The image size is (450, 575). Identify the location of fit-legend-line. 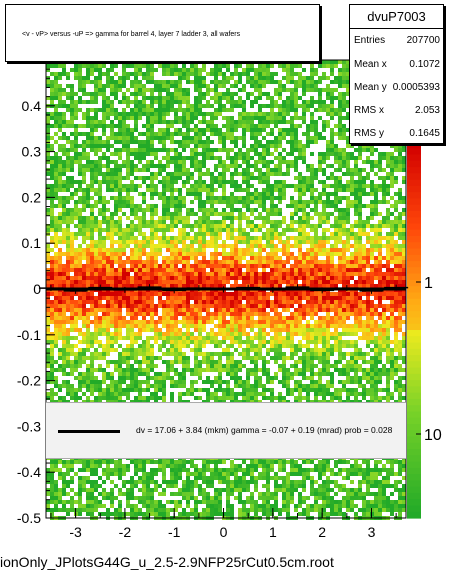
(89, 431).